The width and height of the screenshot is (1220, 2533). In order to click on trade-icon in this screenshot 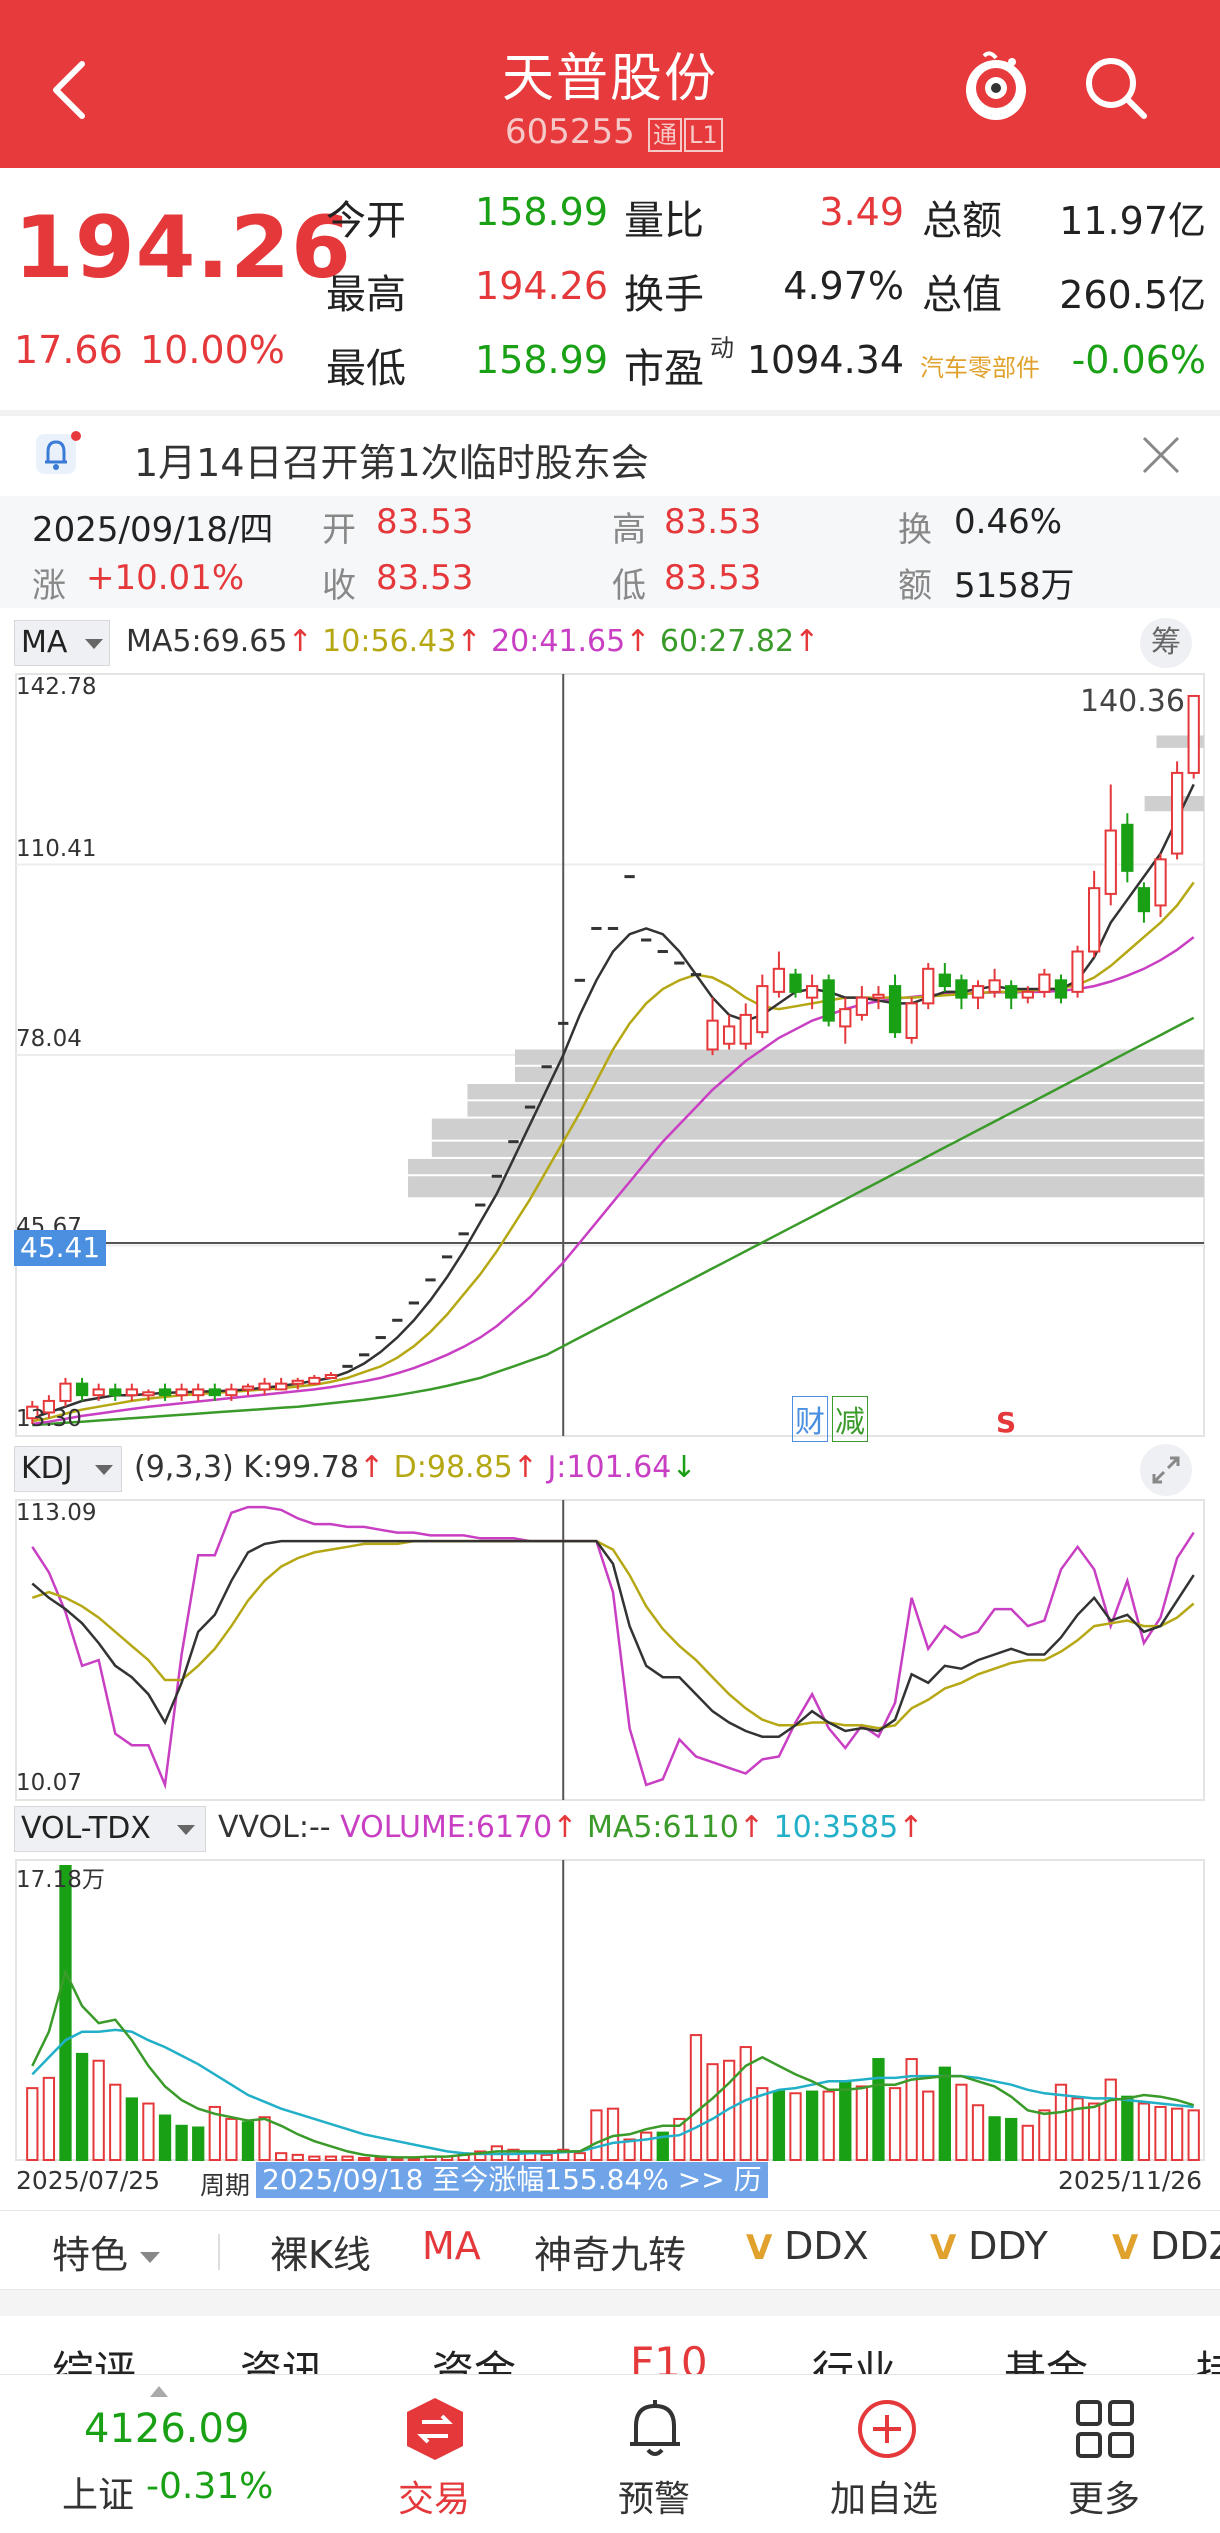, I will do `click(435, 2429)`.